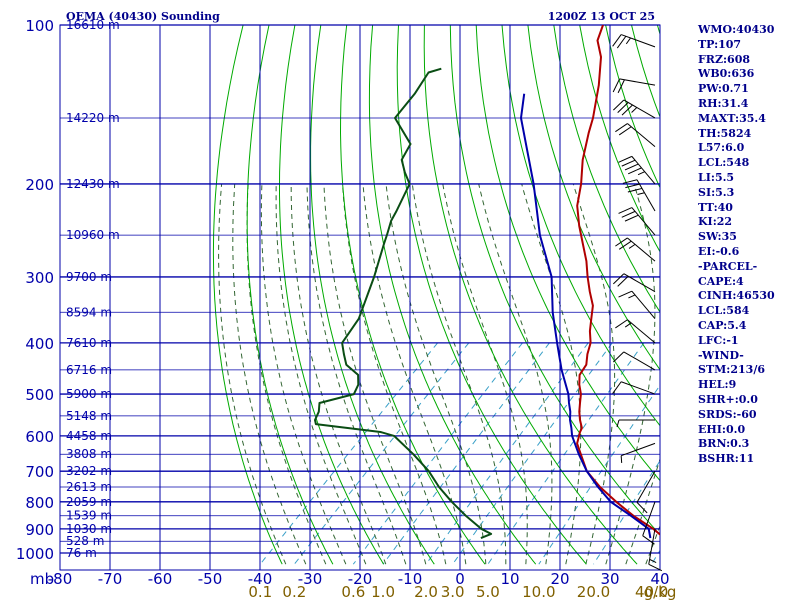  Describe the element at coordinates (89, 502) in the screenshot. I see `height-label: 2059 m` at that location.